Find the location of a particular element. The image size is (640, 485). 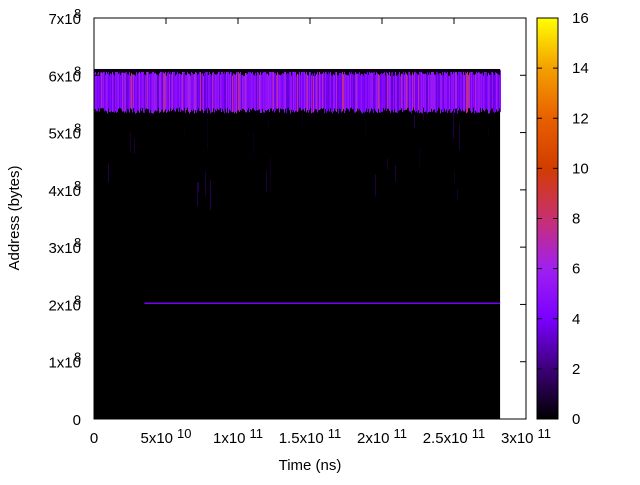

y-tick-exponent: 8 is located at coordinates (77, 242).